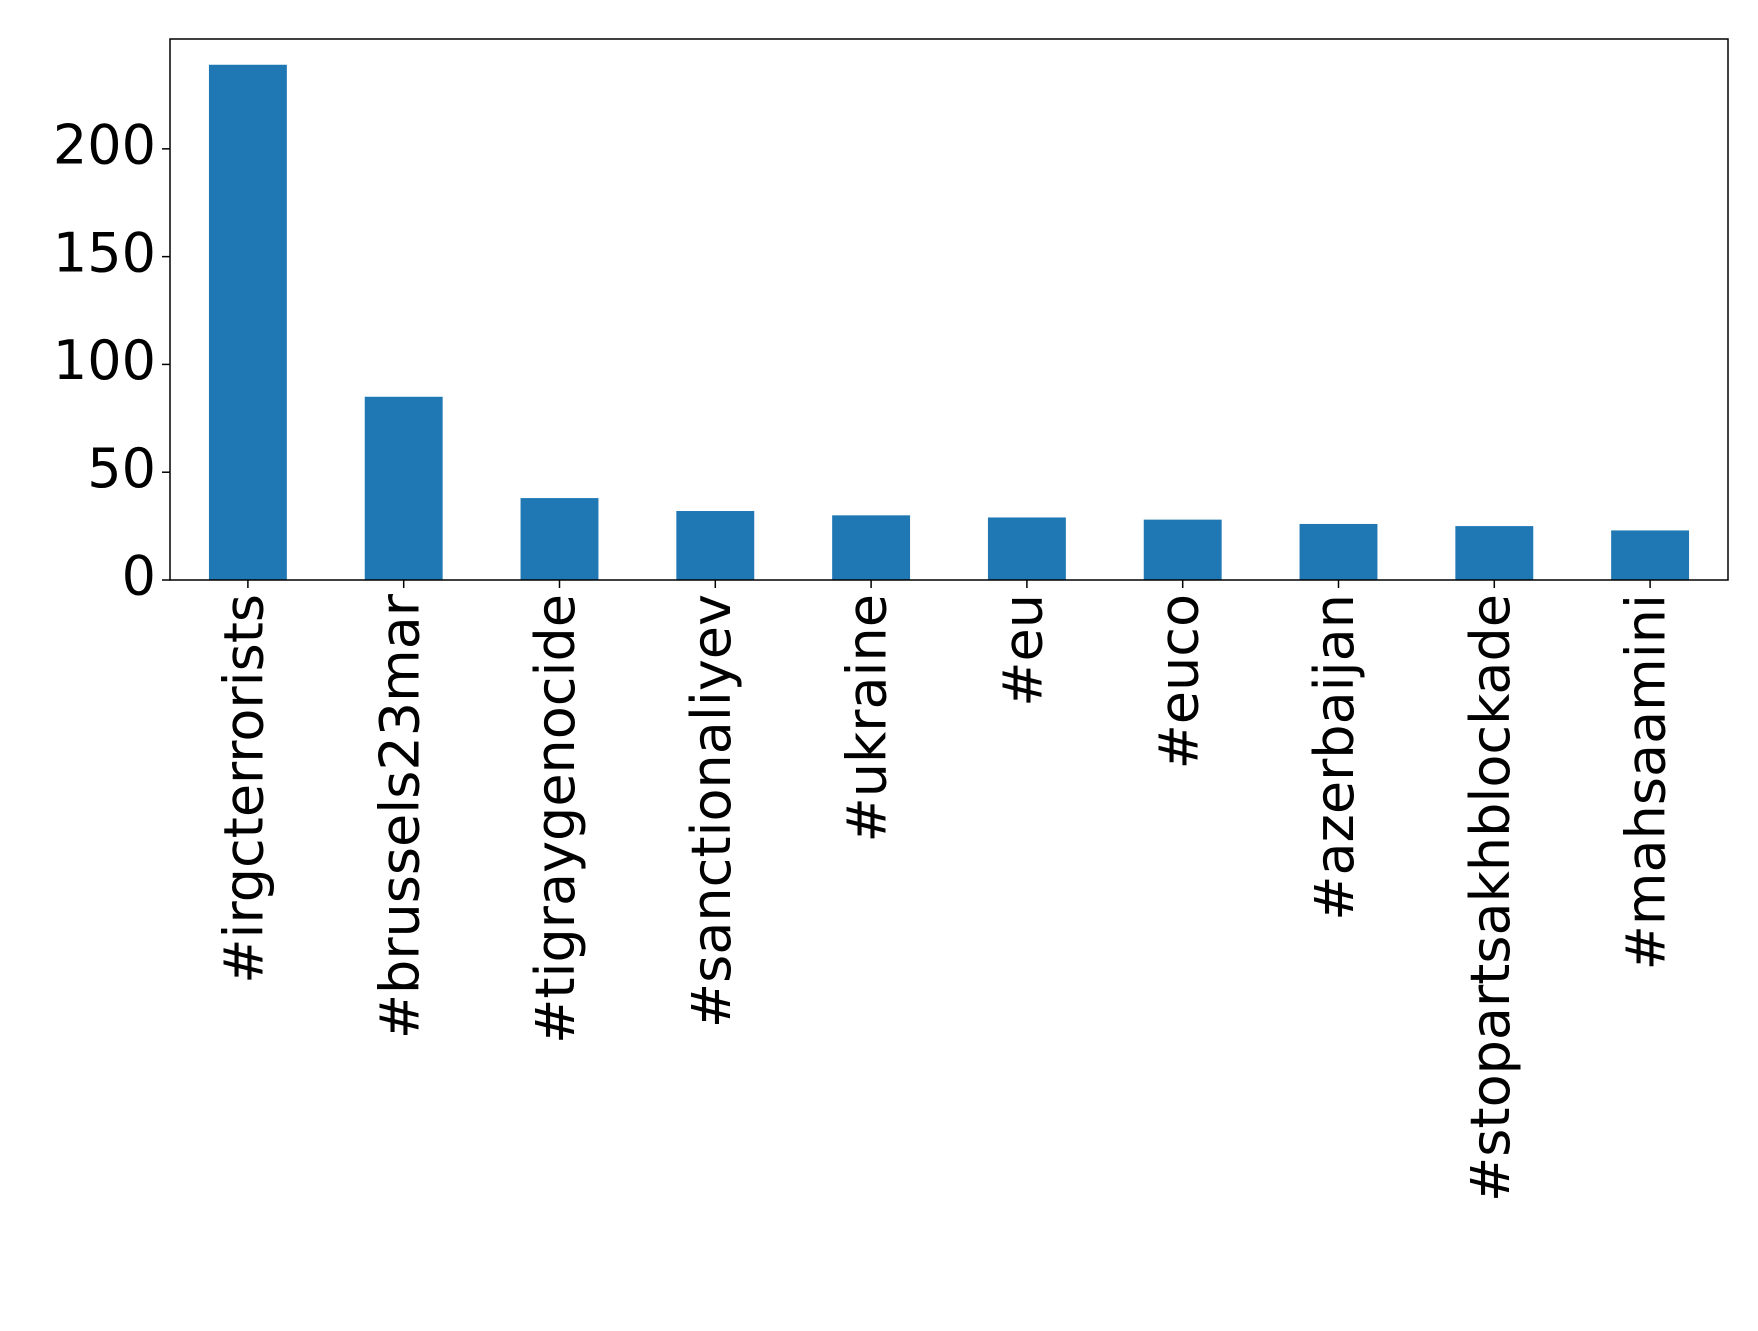  I want to click on x-tick-label: #stopartsakhblockade, so click(1490, 898).